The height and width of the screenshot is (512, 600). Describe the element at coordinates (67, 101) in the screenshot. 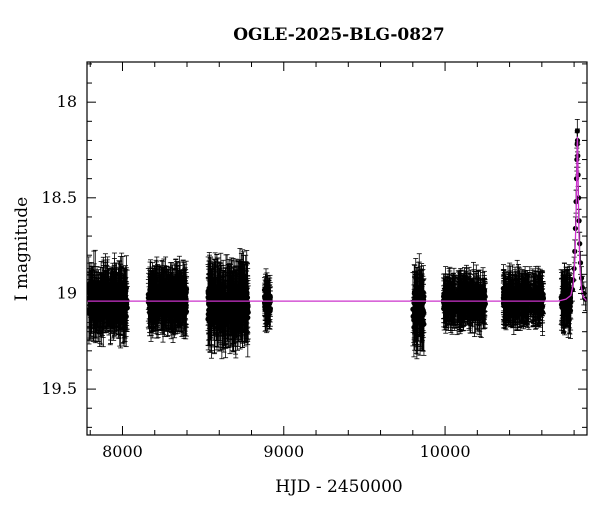

I see `y-tick-label: 18` at that location.